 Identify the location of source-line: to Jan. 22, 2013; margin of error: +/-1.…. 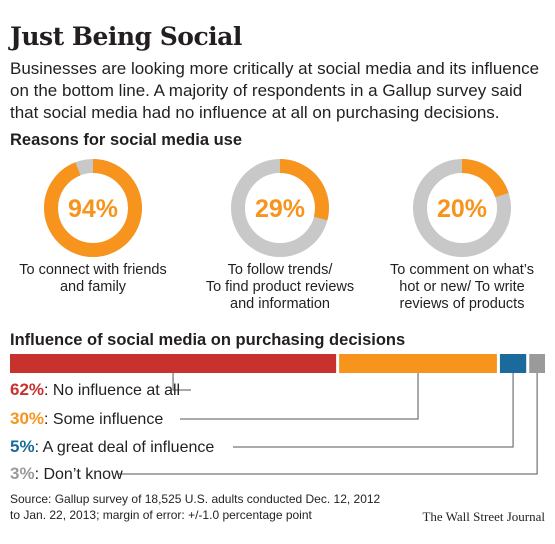
(161, 515).